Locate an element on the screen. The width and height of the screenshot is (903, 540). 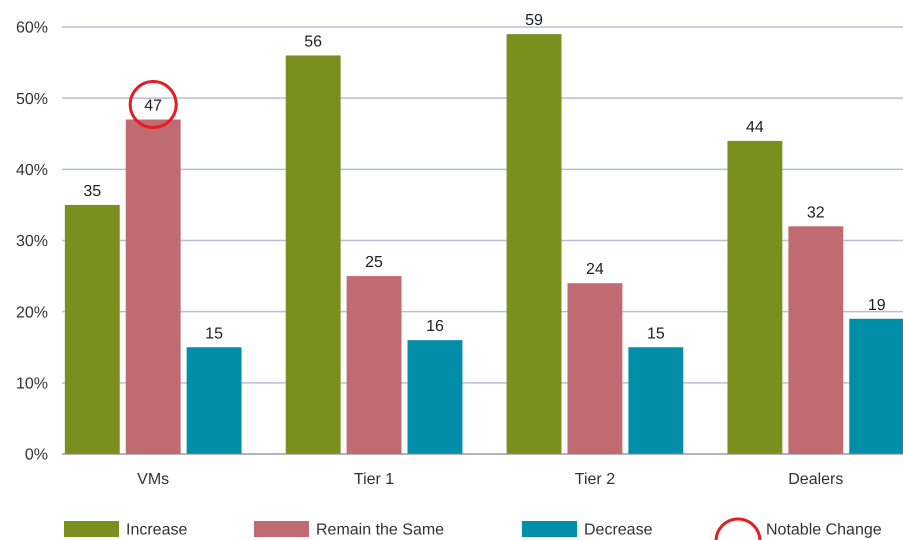
text: Notable Change is located at coordinates (824, 530).